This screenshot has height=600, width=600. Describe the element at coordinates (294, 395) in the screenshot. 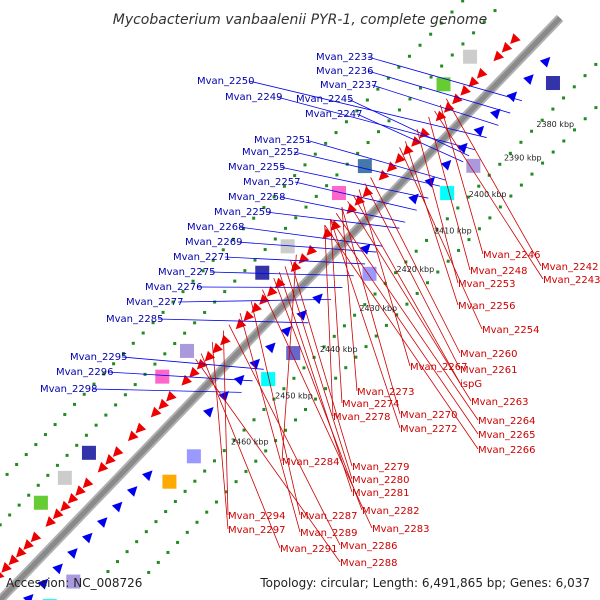

I see `kbp-tick-label: 2450 kbp` at that location.